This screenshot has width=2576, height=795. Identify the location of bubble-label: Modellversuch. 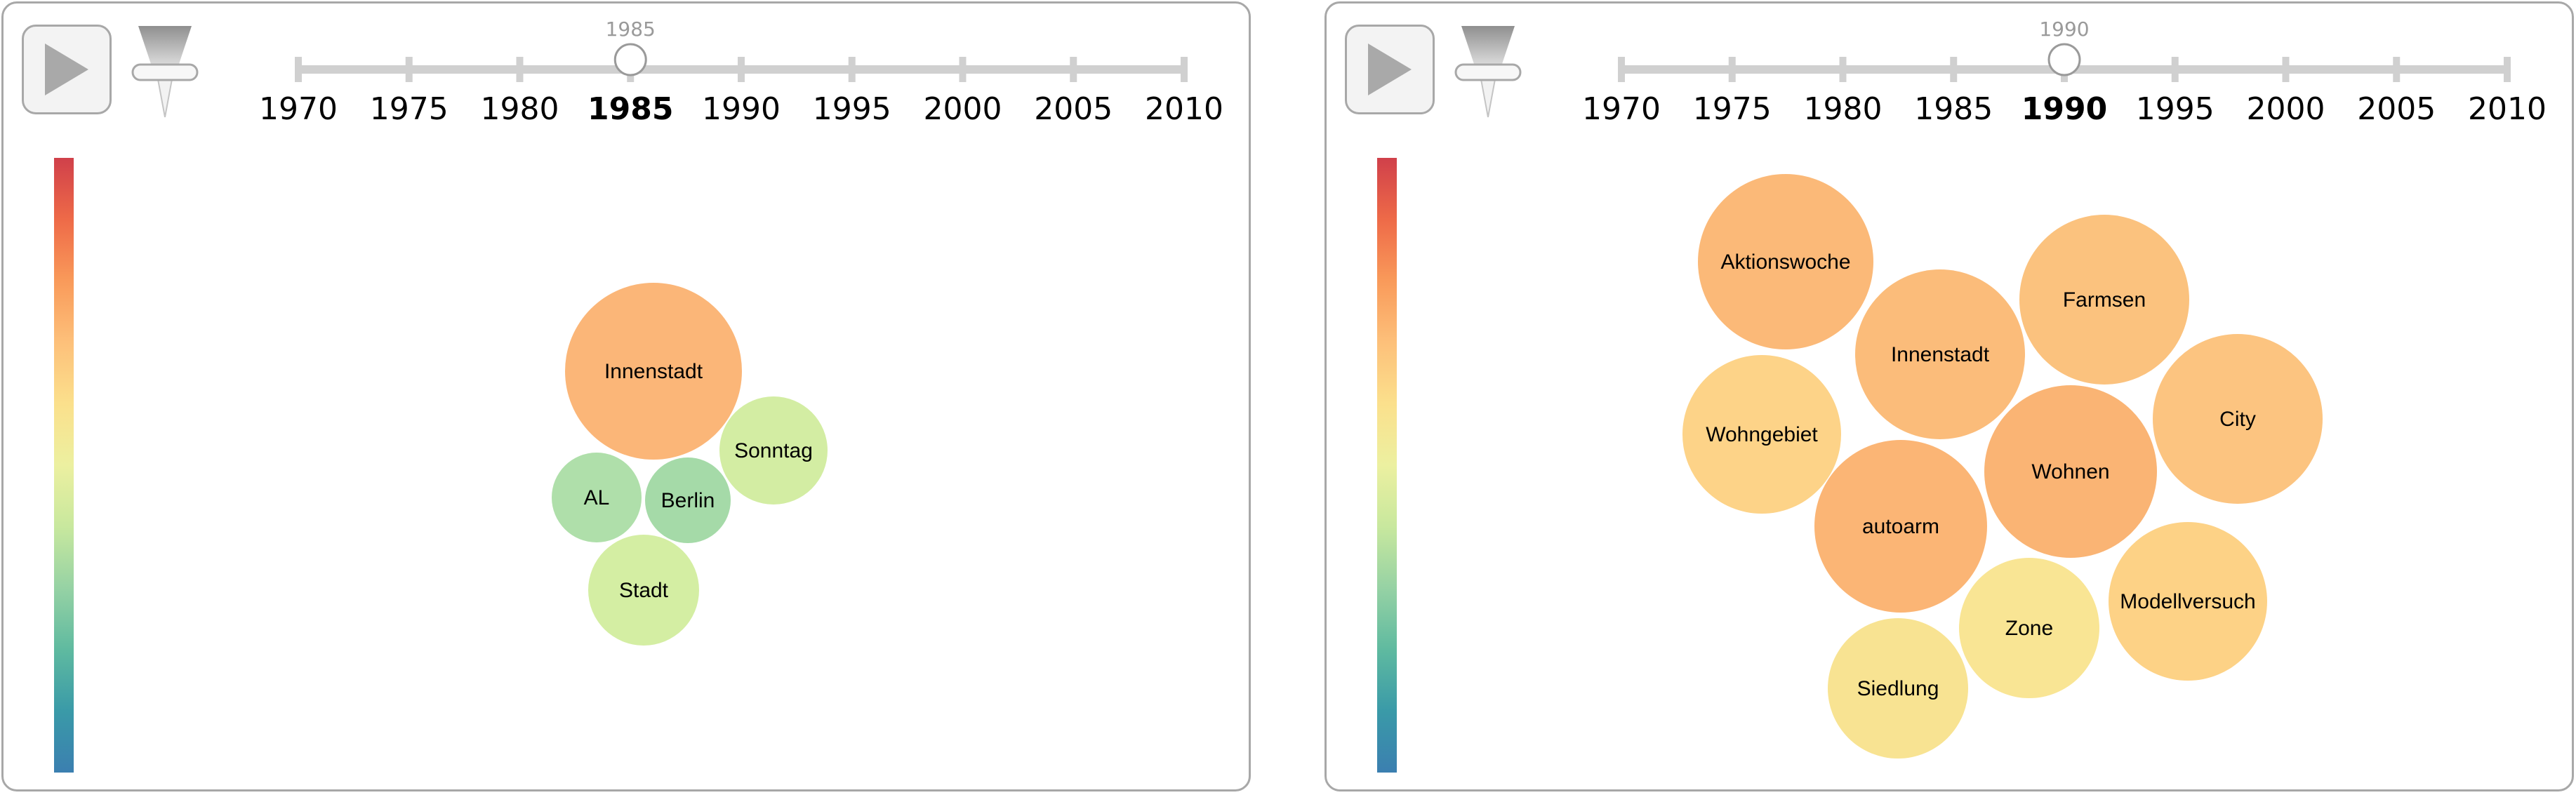
(2188, 601).